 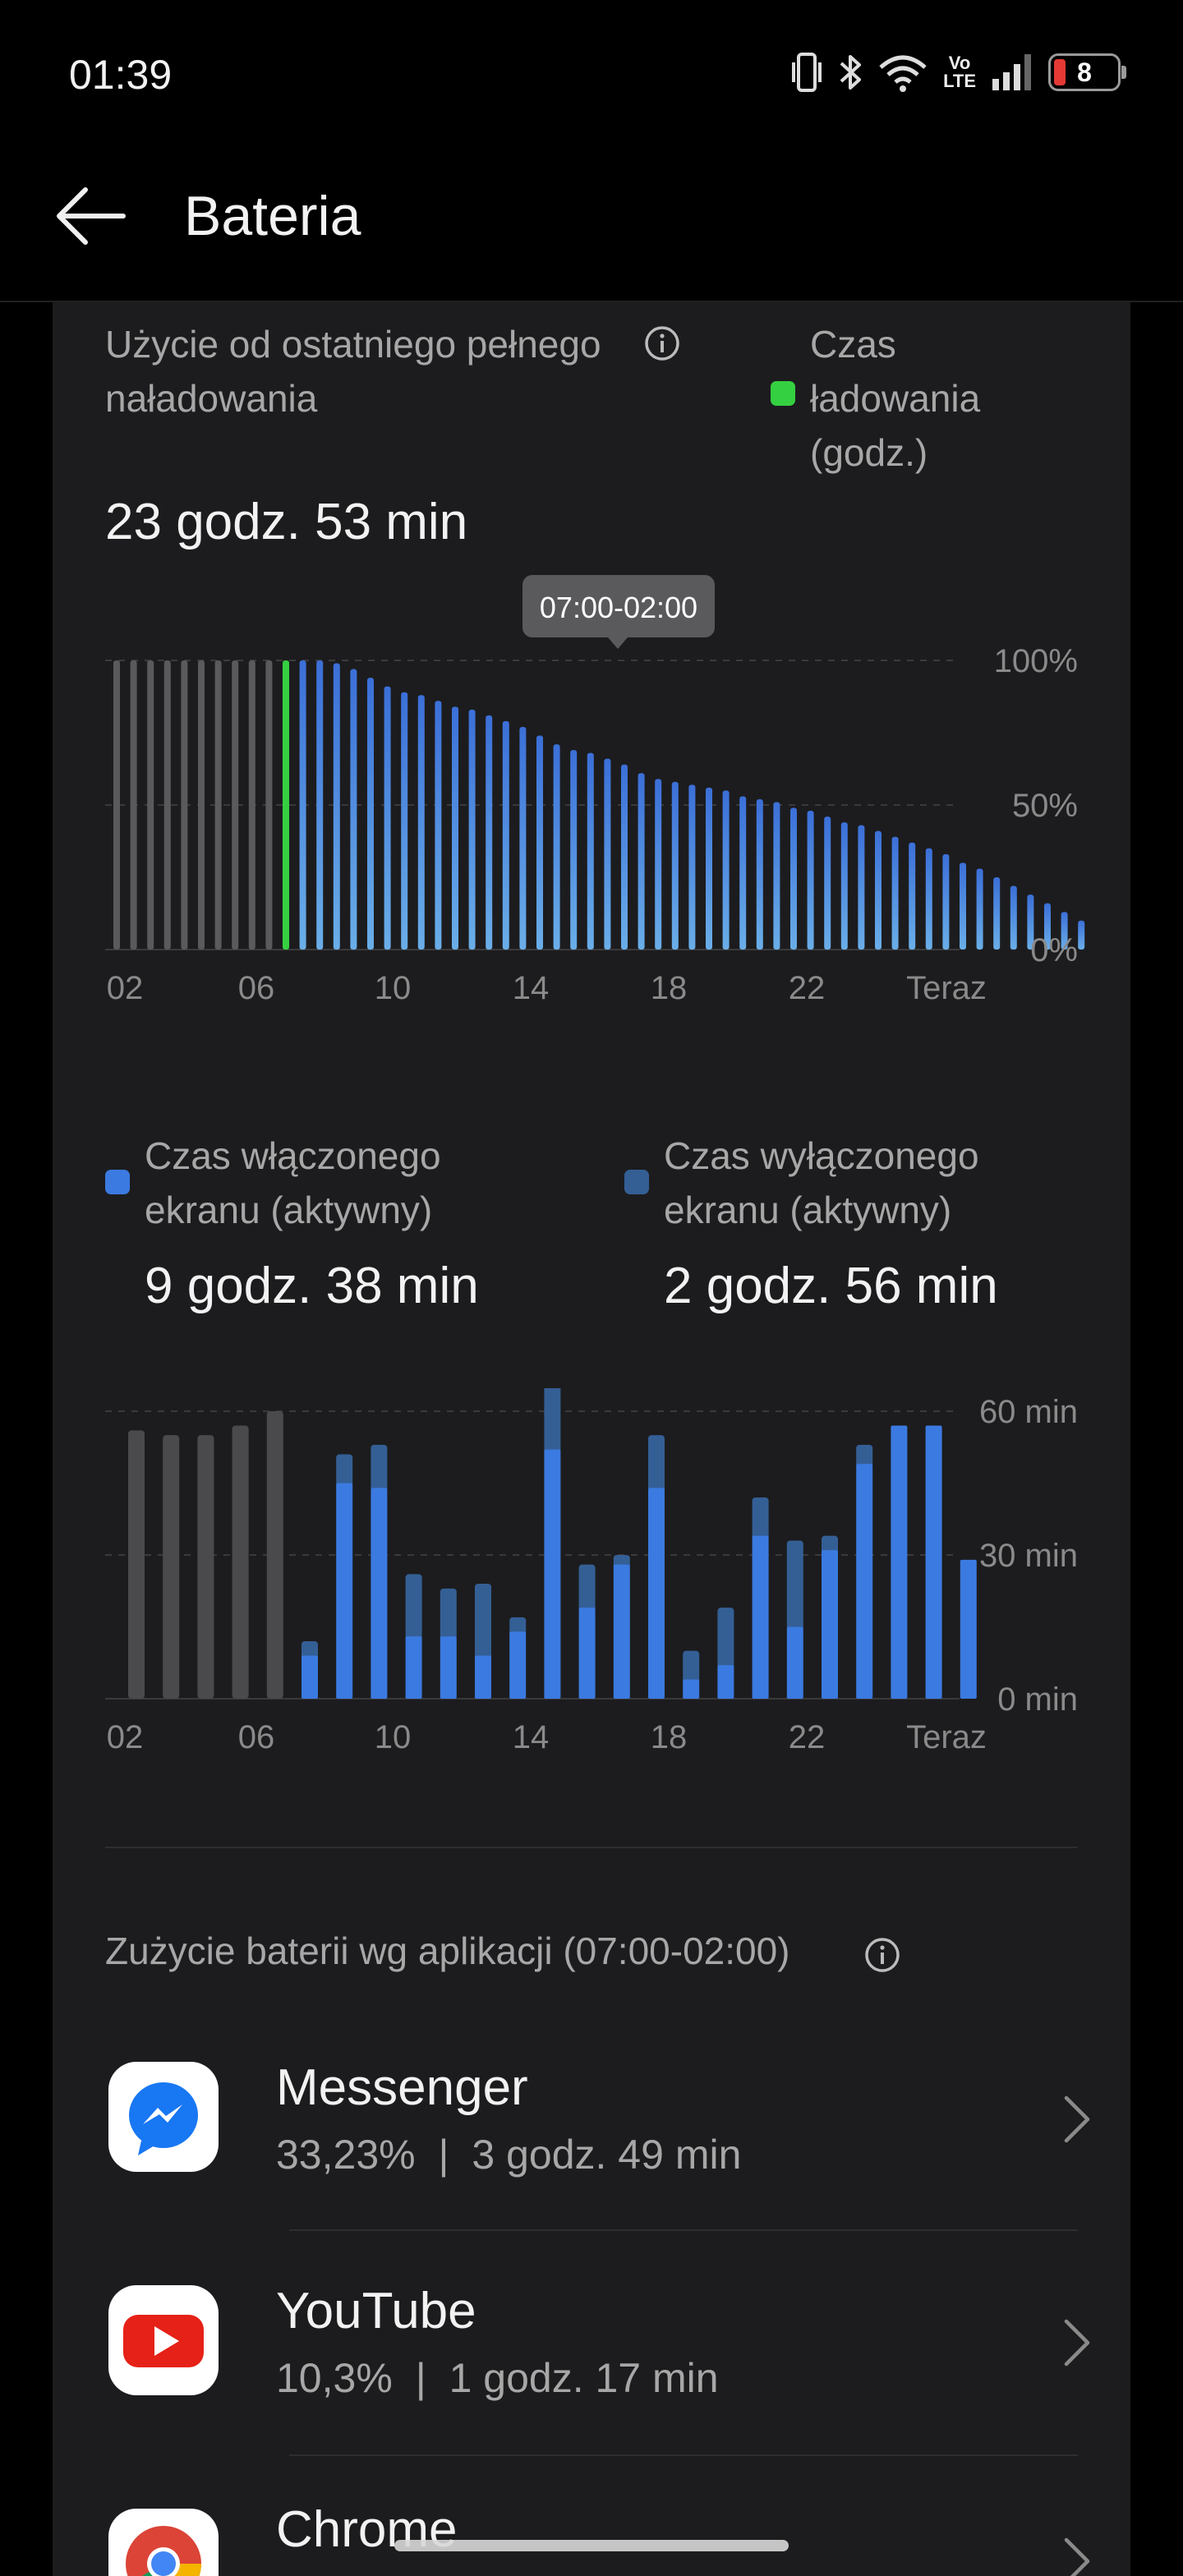 I want to click on screen-on-legend: Czas włączonego ekranu (aktywny), so click(x=318, y=1183).